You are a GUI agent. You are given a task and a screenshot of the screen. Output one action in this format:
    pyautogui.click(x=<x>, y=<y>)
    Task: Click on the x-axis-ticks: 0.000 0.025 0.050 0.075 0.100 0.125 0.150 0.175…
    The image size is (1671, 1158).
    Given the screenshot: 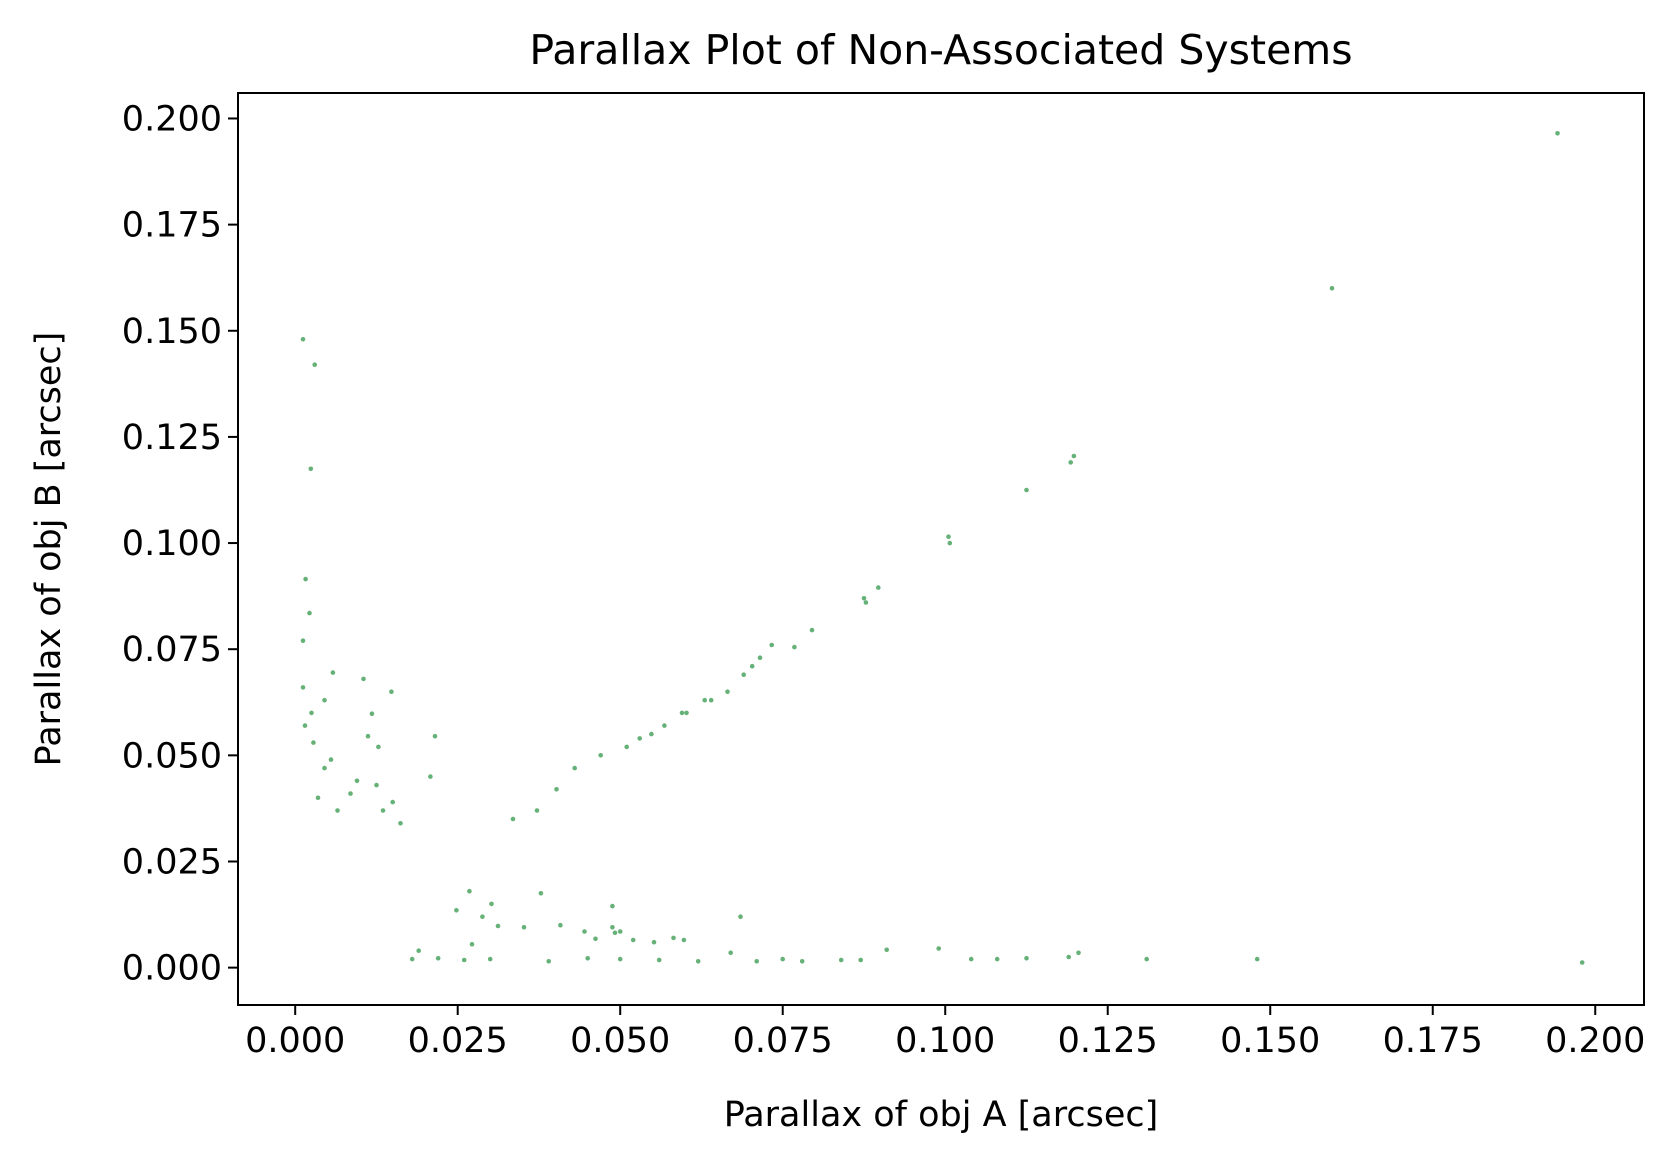 What is the action you would take?
    pyautogui.click(x=945, y=1033)
    